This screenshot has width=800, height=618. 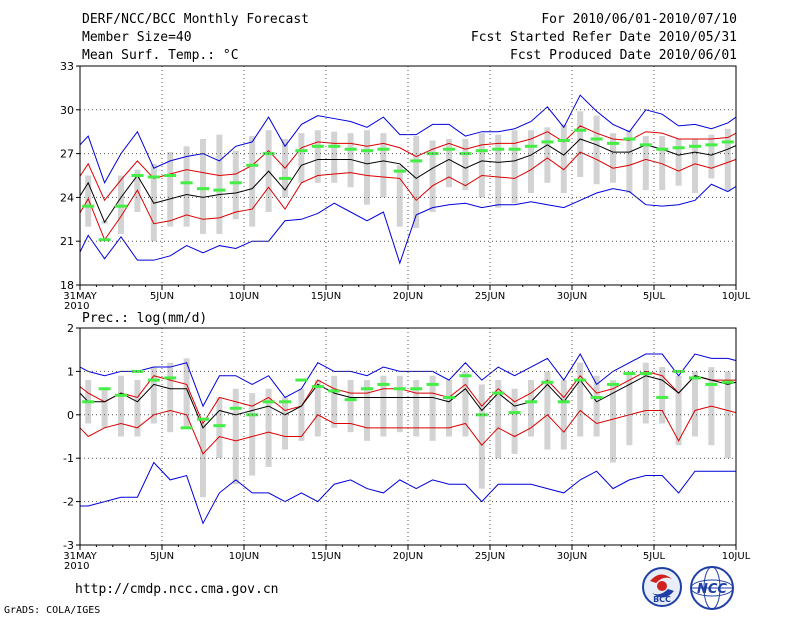 What do you see at coordinates (177, 589) in the screenshot?
I see `source-url: http://cmdp.ncc.cma.gov.cn` at bounding box center [177, 589].